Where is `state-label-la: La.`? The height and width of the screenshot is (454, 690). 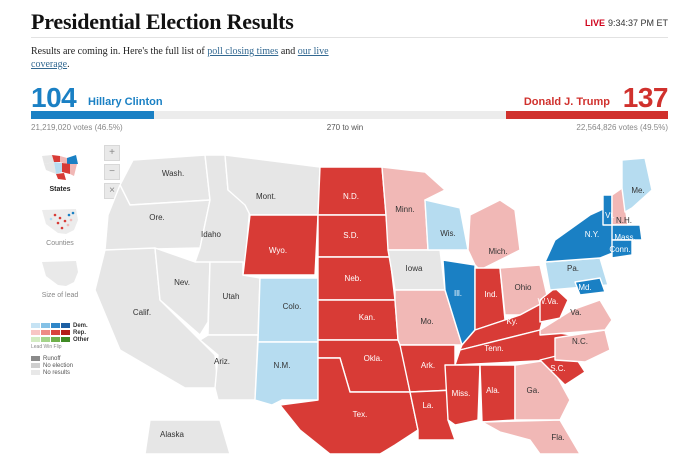
state-label-la: La. is located at coordinates (427, 405).